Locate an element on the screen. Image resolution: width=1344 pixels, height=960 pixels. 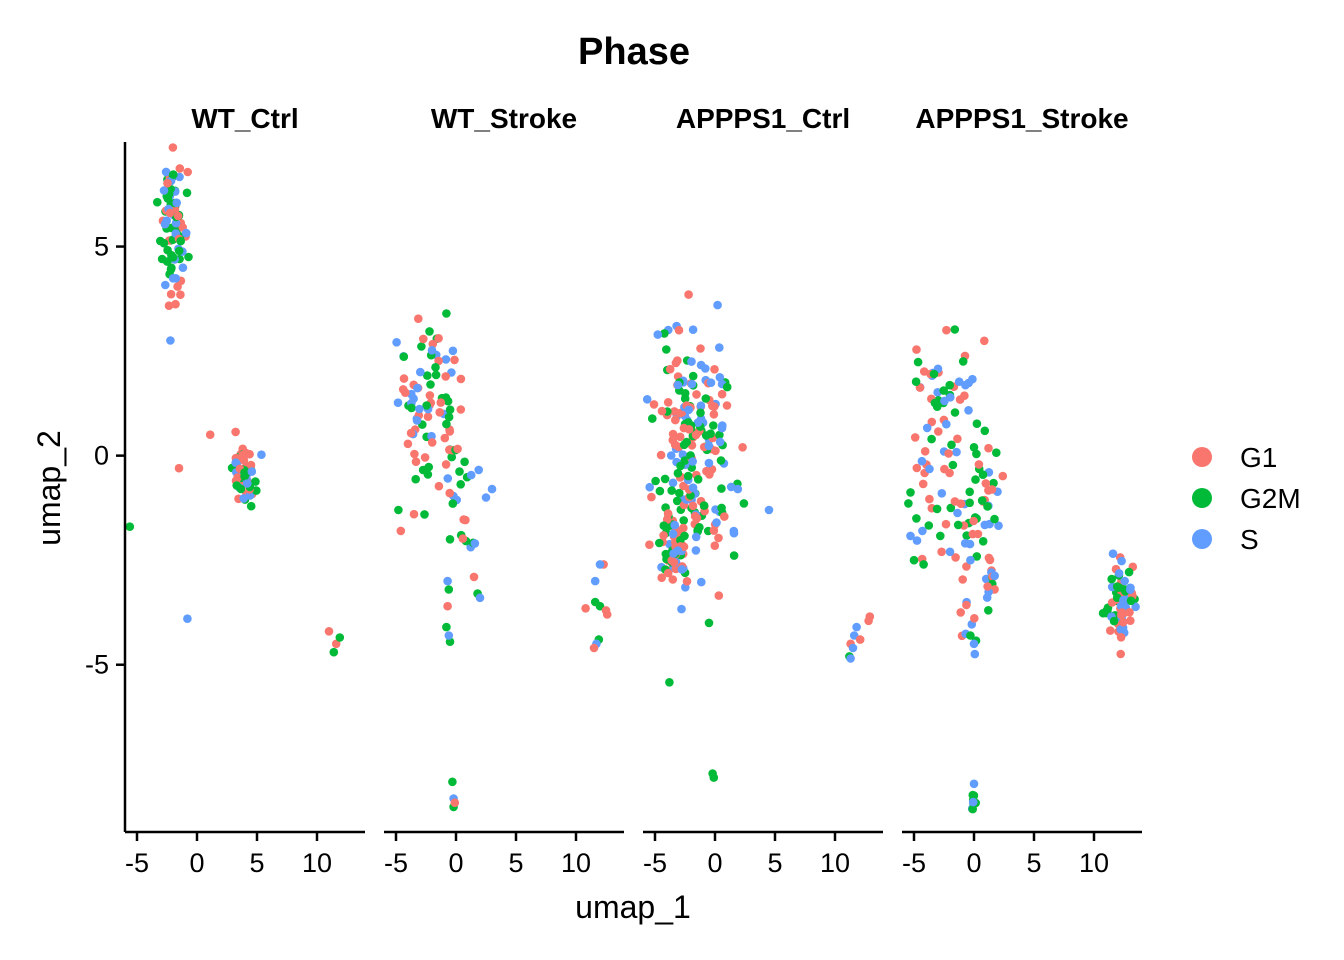
x-tick-label: 0 is located at coordinates (455, 863).